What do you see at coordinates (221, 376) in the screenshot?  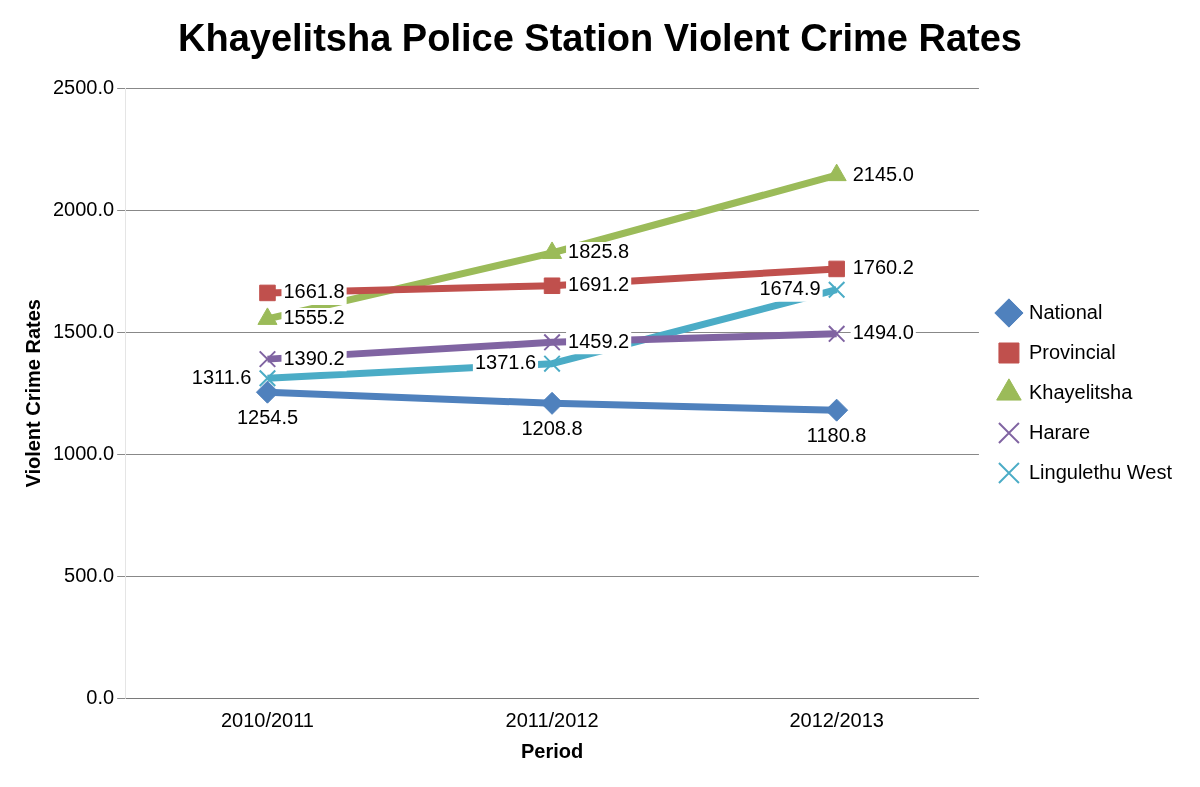 I see `data-label: 1311.6` at bounding box center [221, 376].